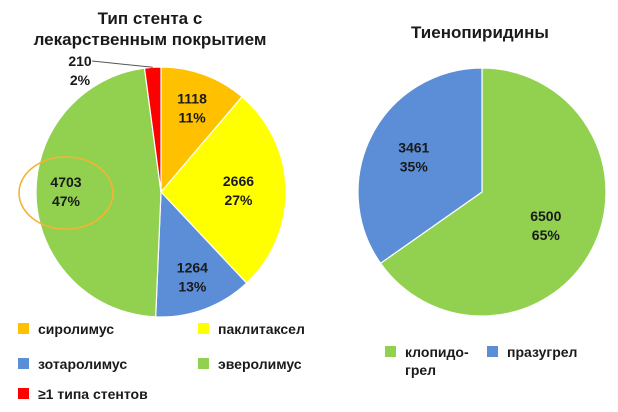  What do you see at coordinates (413, 157) in the screenshot?
I see `slice-label-празугрел: 3461 35%` at bounding box center [413, 157].